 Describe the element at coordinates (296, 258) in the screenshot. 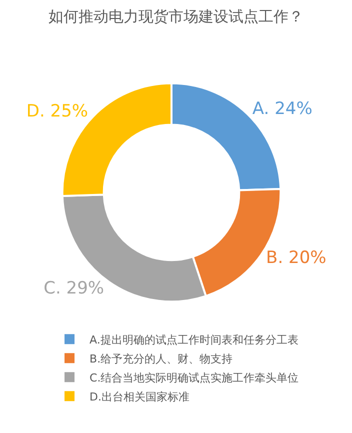

I see `data-label: B. 20%` at that location.